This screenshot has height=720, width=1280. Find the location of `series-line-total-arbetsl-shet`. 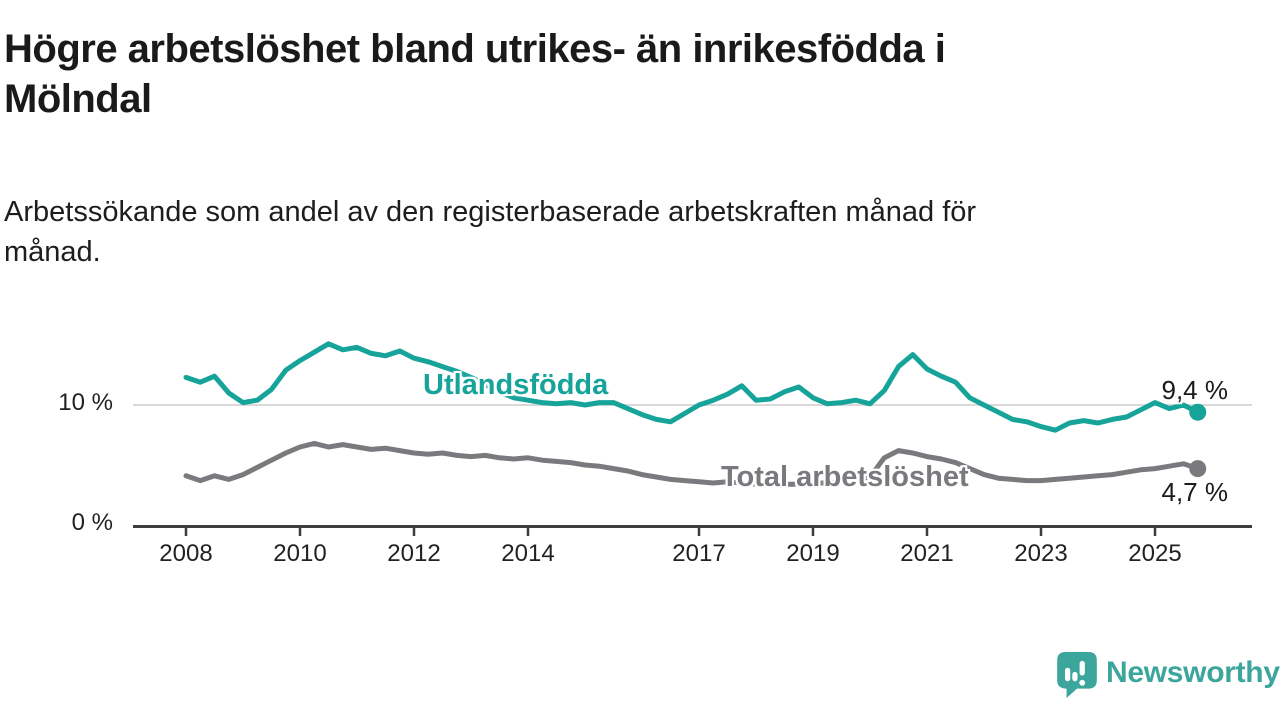

series-line-total-arbetsl-shet is located at coordinates (692, 463).